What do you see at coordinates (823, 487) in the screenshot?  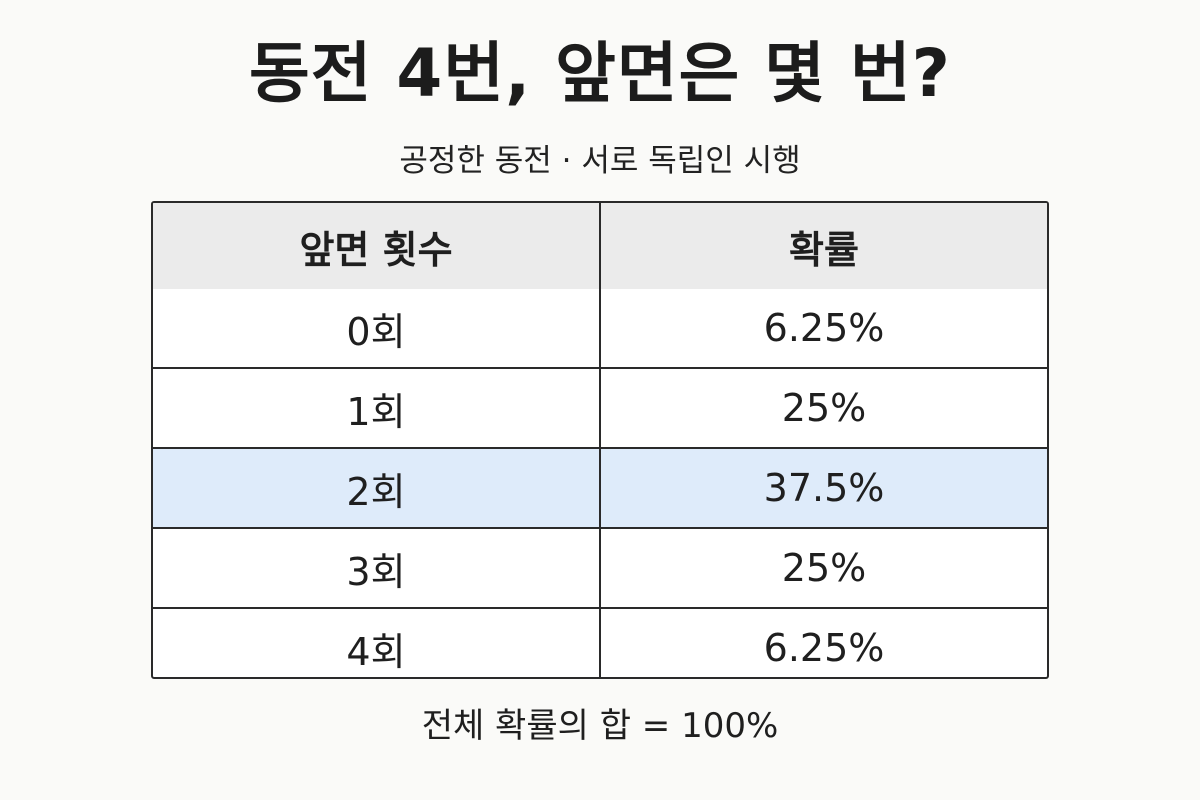 I see `cell-probability: 37.5%` at bounding box center [823, 487].